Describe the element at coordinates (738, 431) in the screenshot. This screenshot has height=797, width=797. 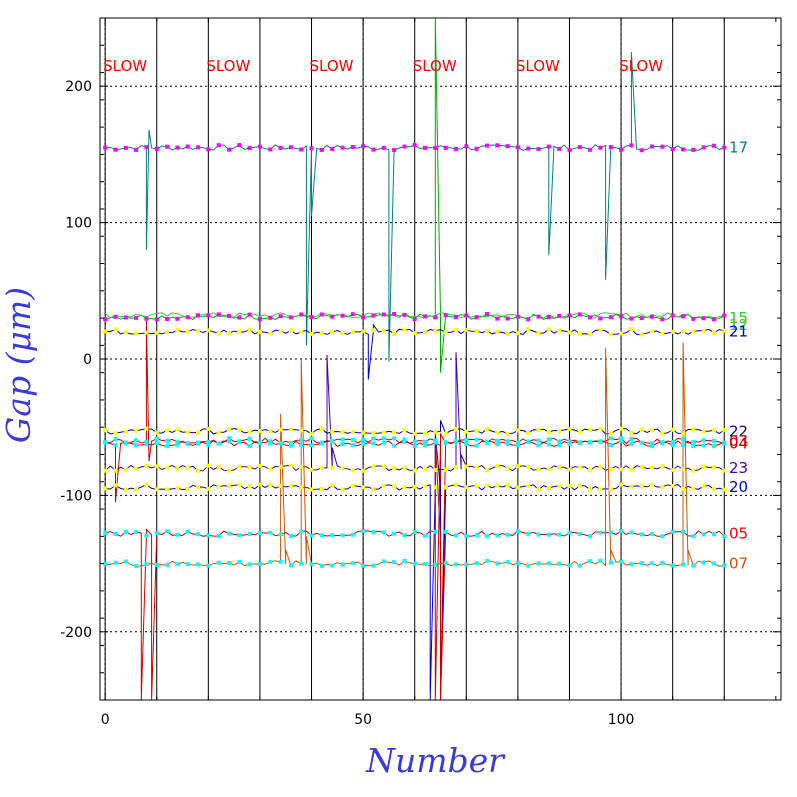
I see `series-label-22: 22` at that location.